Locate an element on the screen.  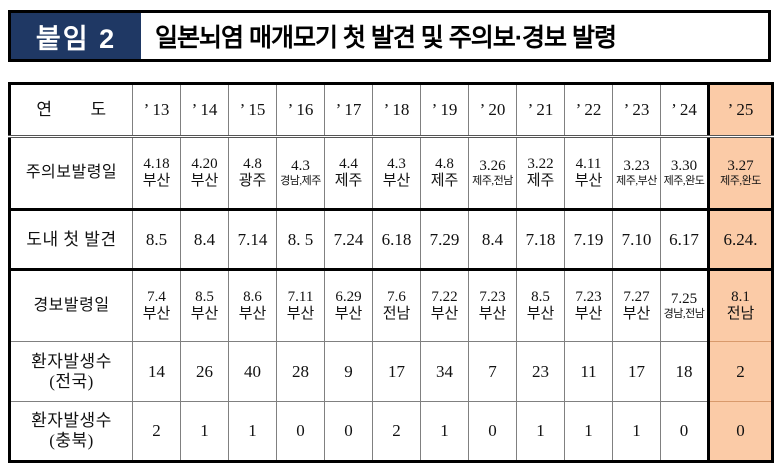
row-year-cell: ’ 18 is located at coordinates (396, 110).